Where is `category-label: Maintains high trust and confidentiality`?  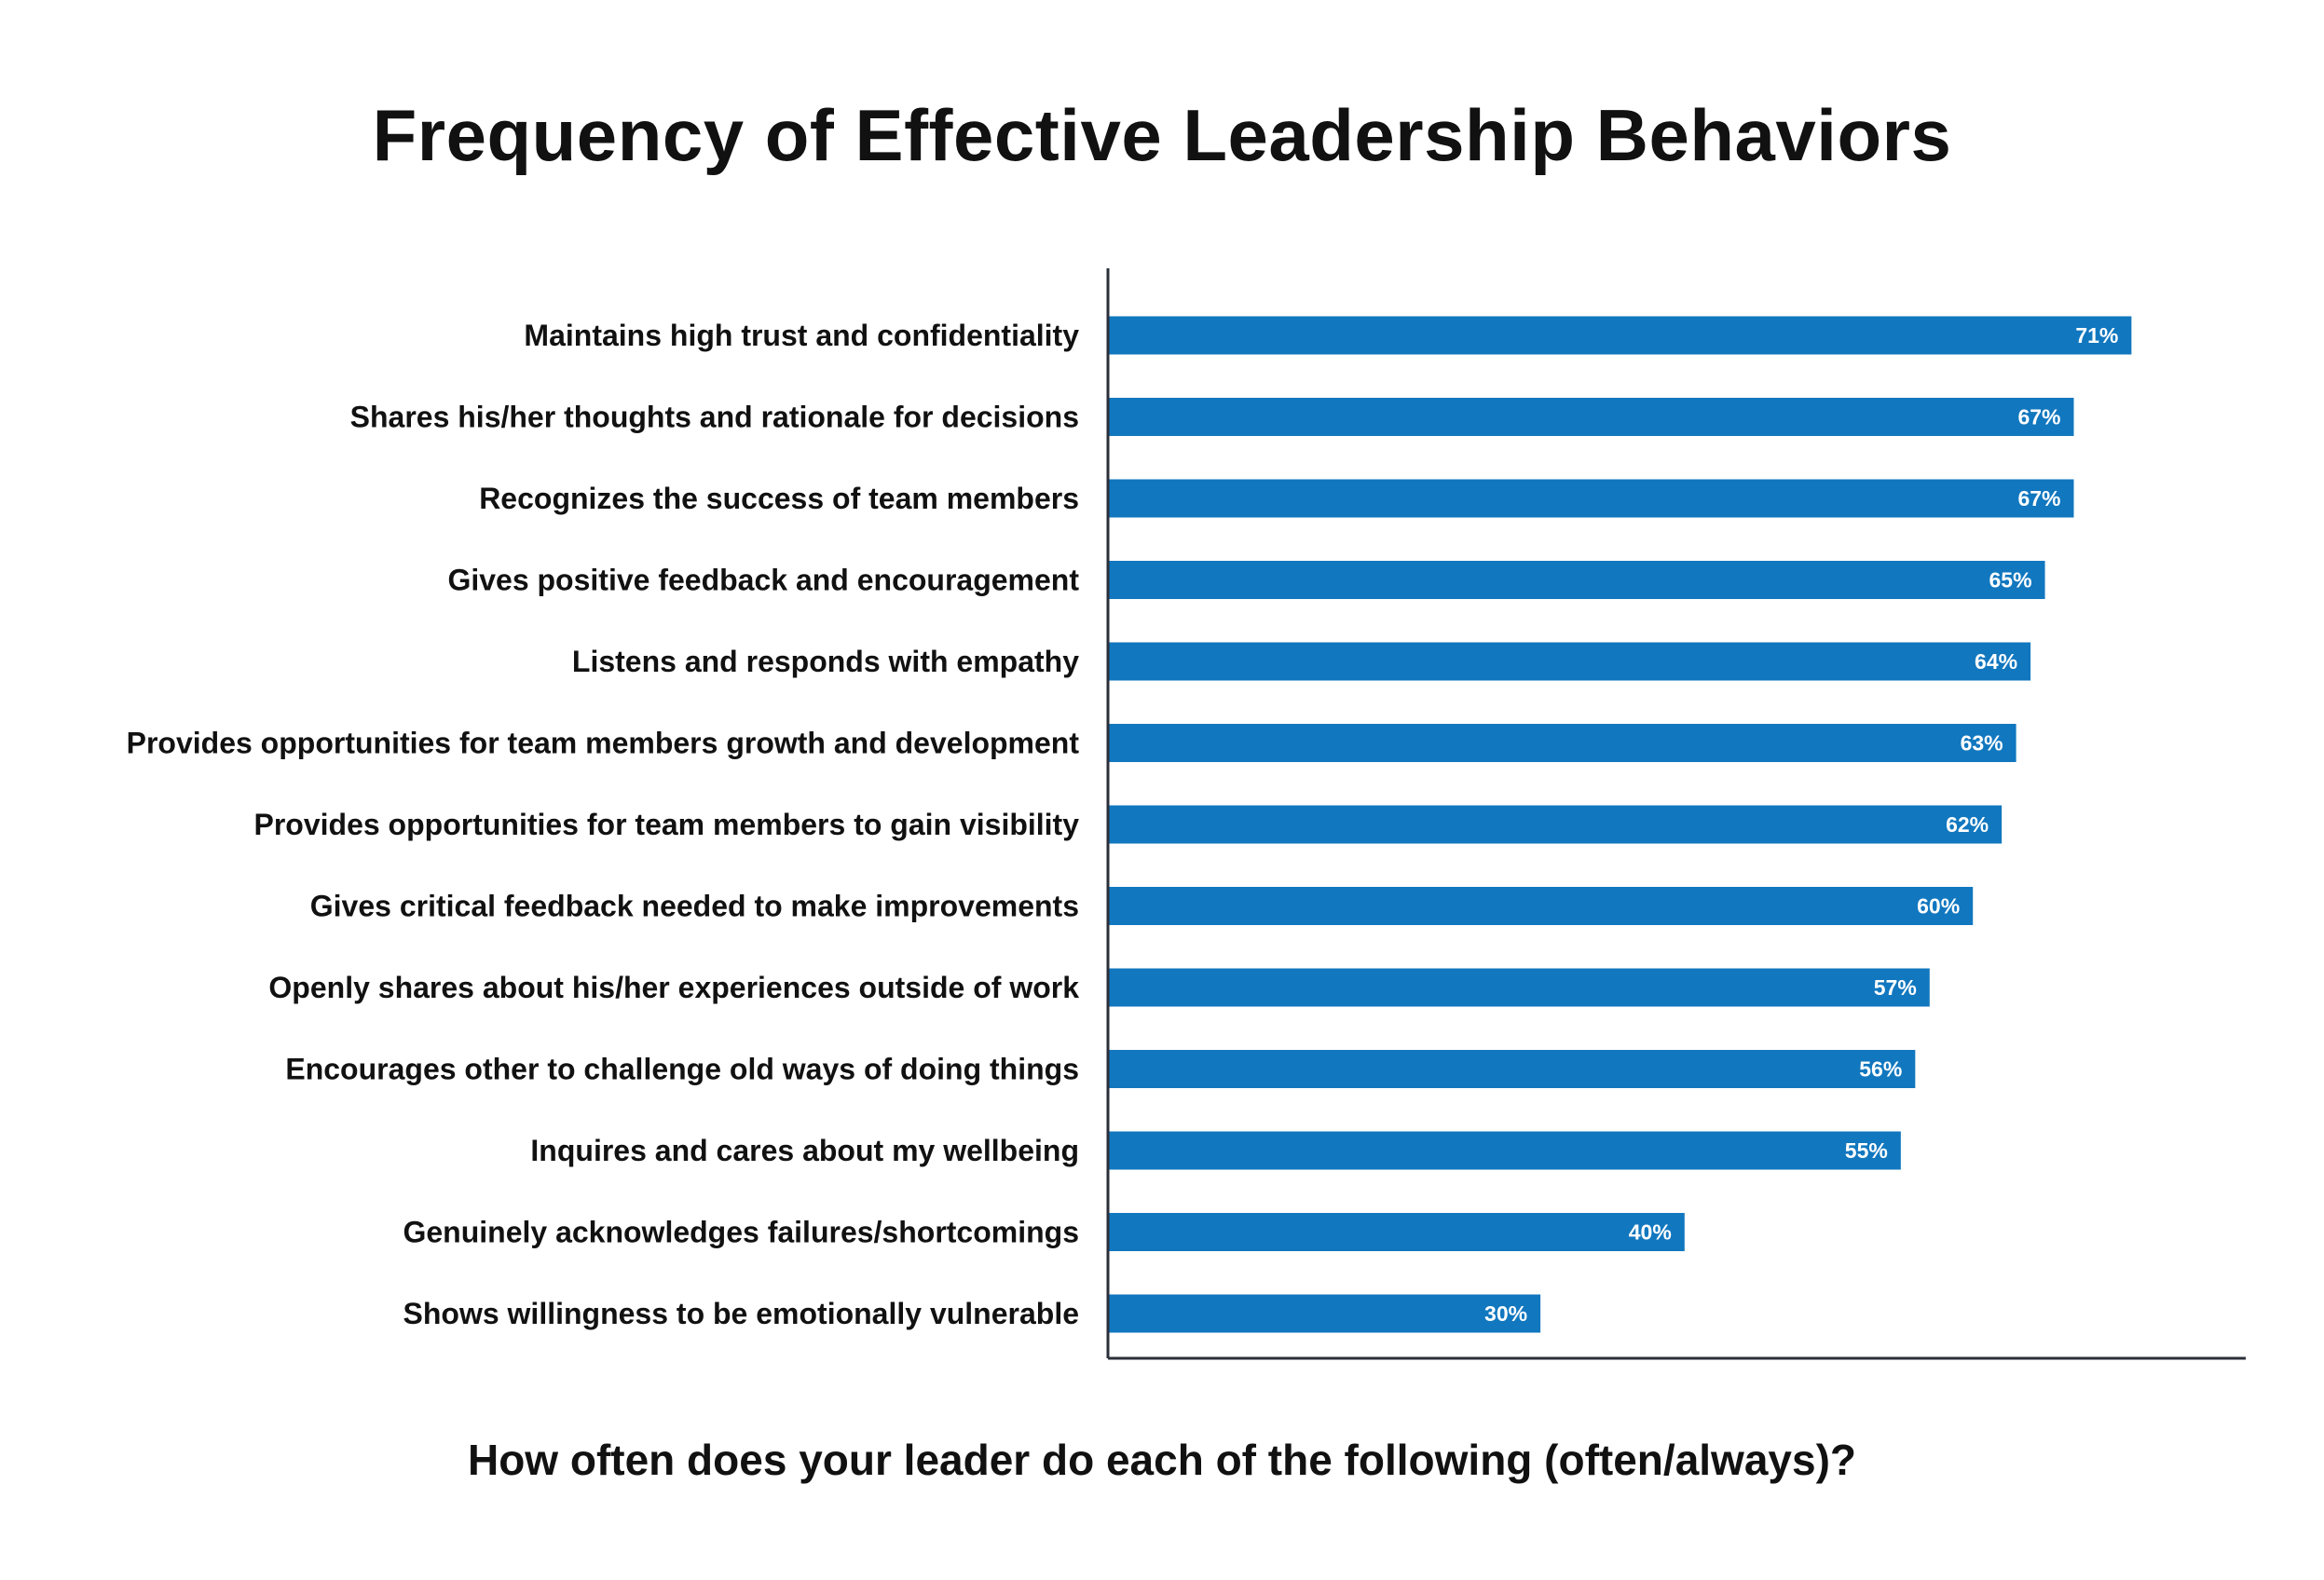
category-label: Maintains high trust and confidentiality is located at coordinates (801, 335).